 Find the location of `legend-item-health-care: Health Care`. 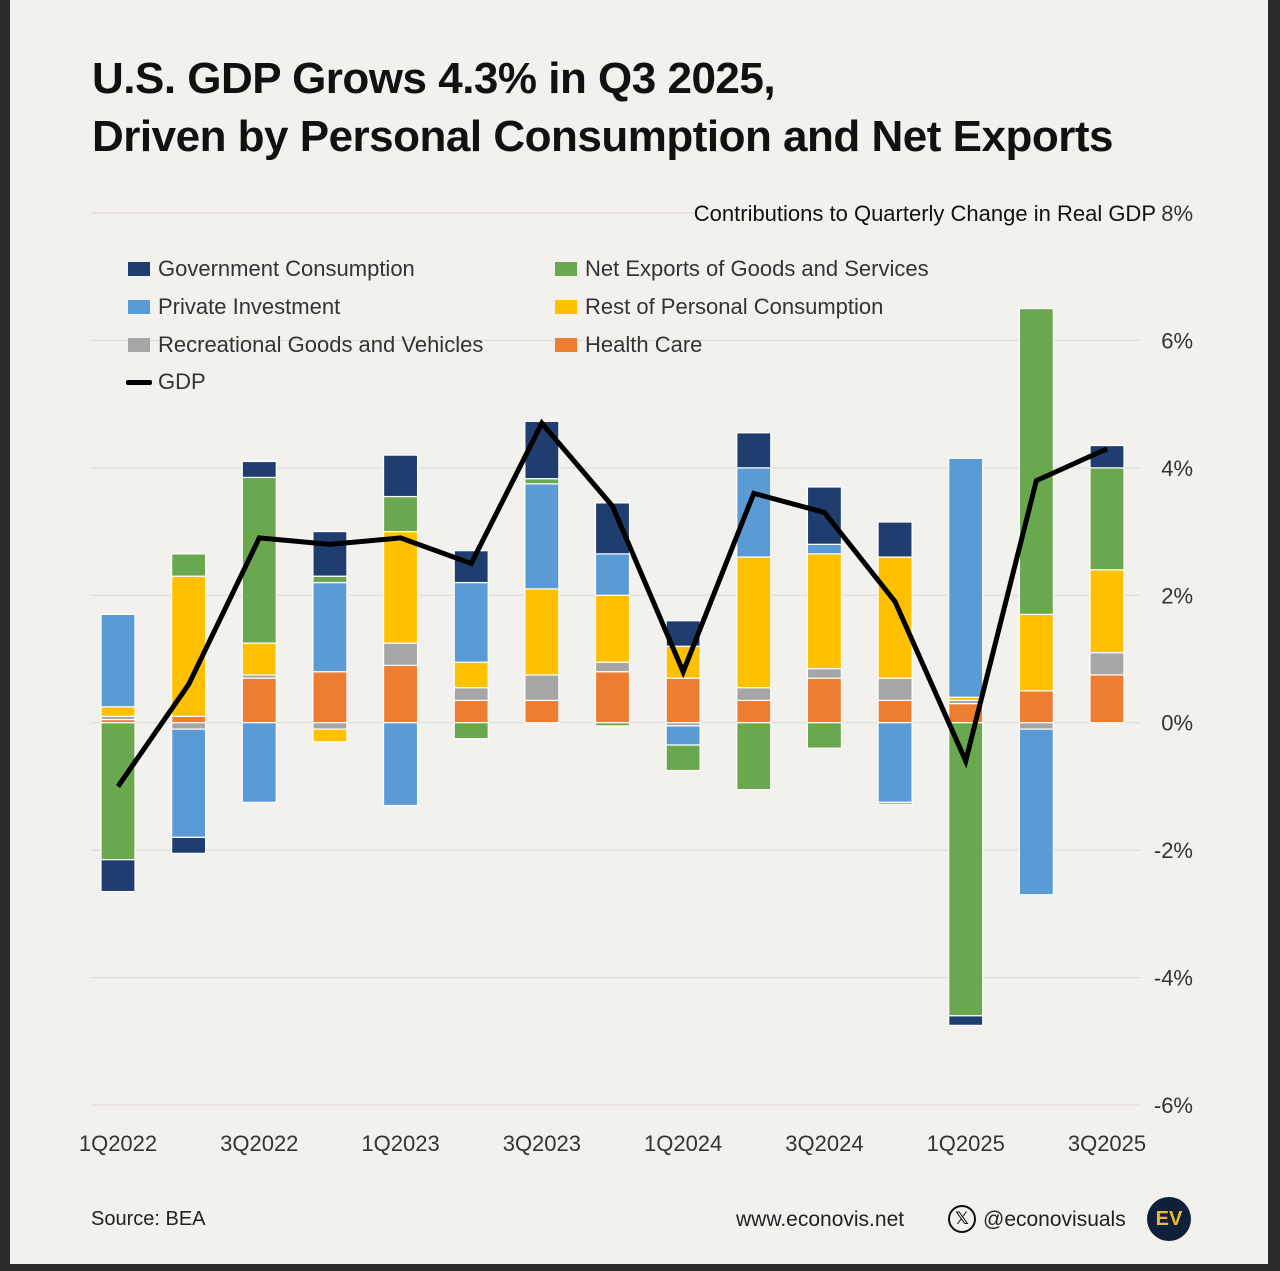

legend-item-health-care: Health Care is located at coordinates (628, 345).